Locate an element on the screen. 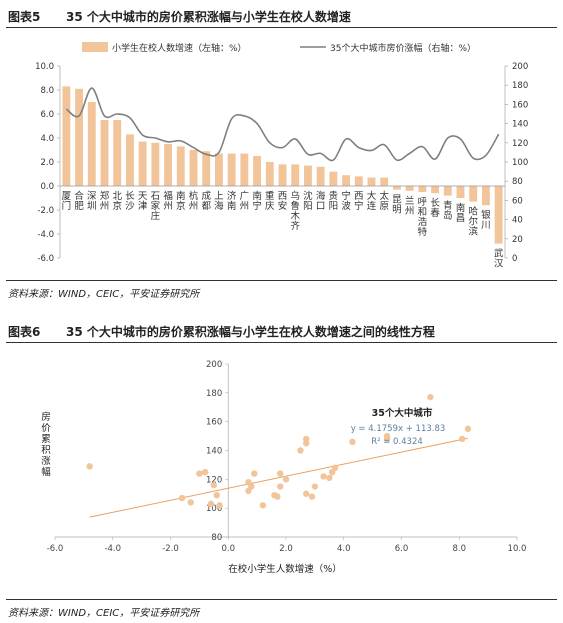 This screenshot has height=623, width=563. y-left-tick-label: 6.0 is located at coordinates (47, 115).